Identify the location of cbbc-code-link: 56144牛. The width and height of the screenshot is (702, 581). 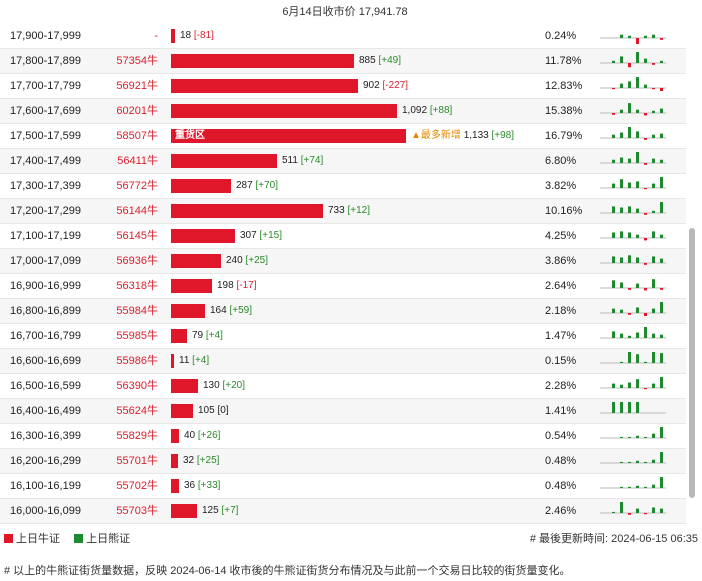
(137, 211).